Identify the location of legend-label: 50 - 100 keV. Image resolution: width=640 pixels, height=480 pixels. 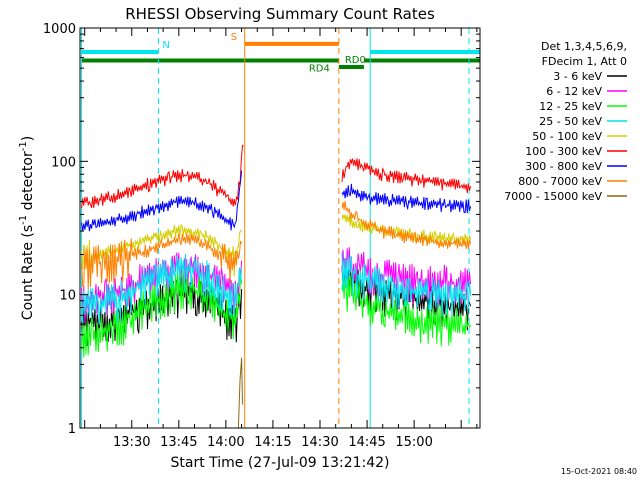
(567, 136).